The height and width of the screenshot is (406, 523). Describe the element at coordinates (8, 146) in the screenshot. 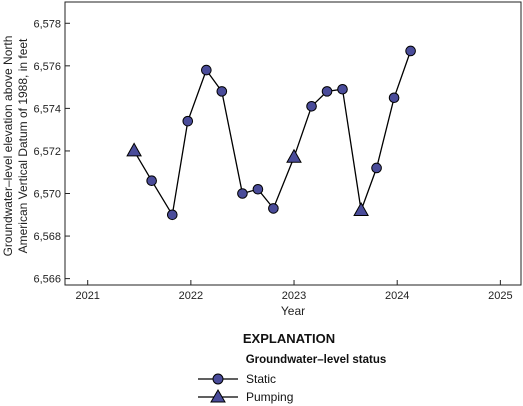

I see `y-axis-label-line-1: Groundwater–level elevation above North` at that location.